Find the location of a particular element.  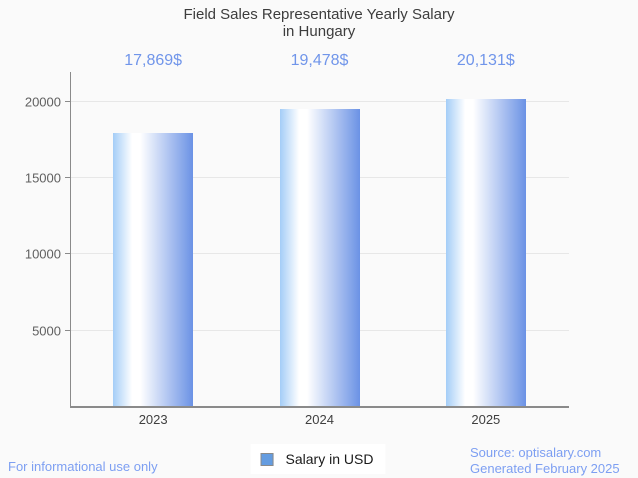

legend-label: Salary in USD is located at coordinates (329, 459).